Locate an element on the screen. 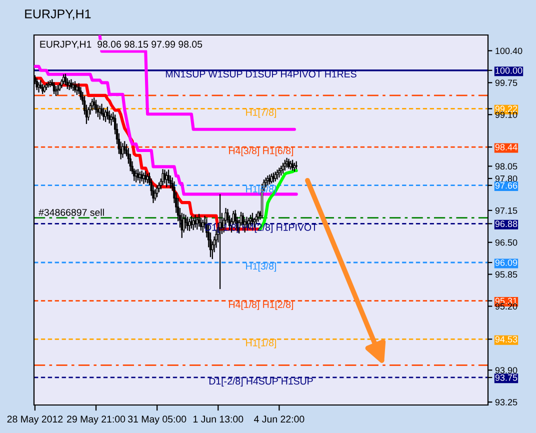  y-tick-label: 97.15 is located at coordinates (506, 210).